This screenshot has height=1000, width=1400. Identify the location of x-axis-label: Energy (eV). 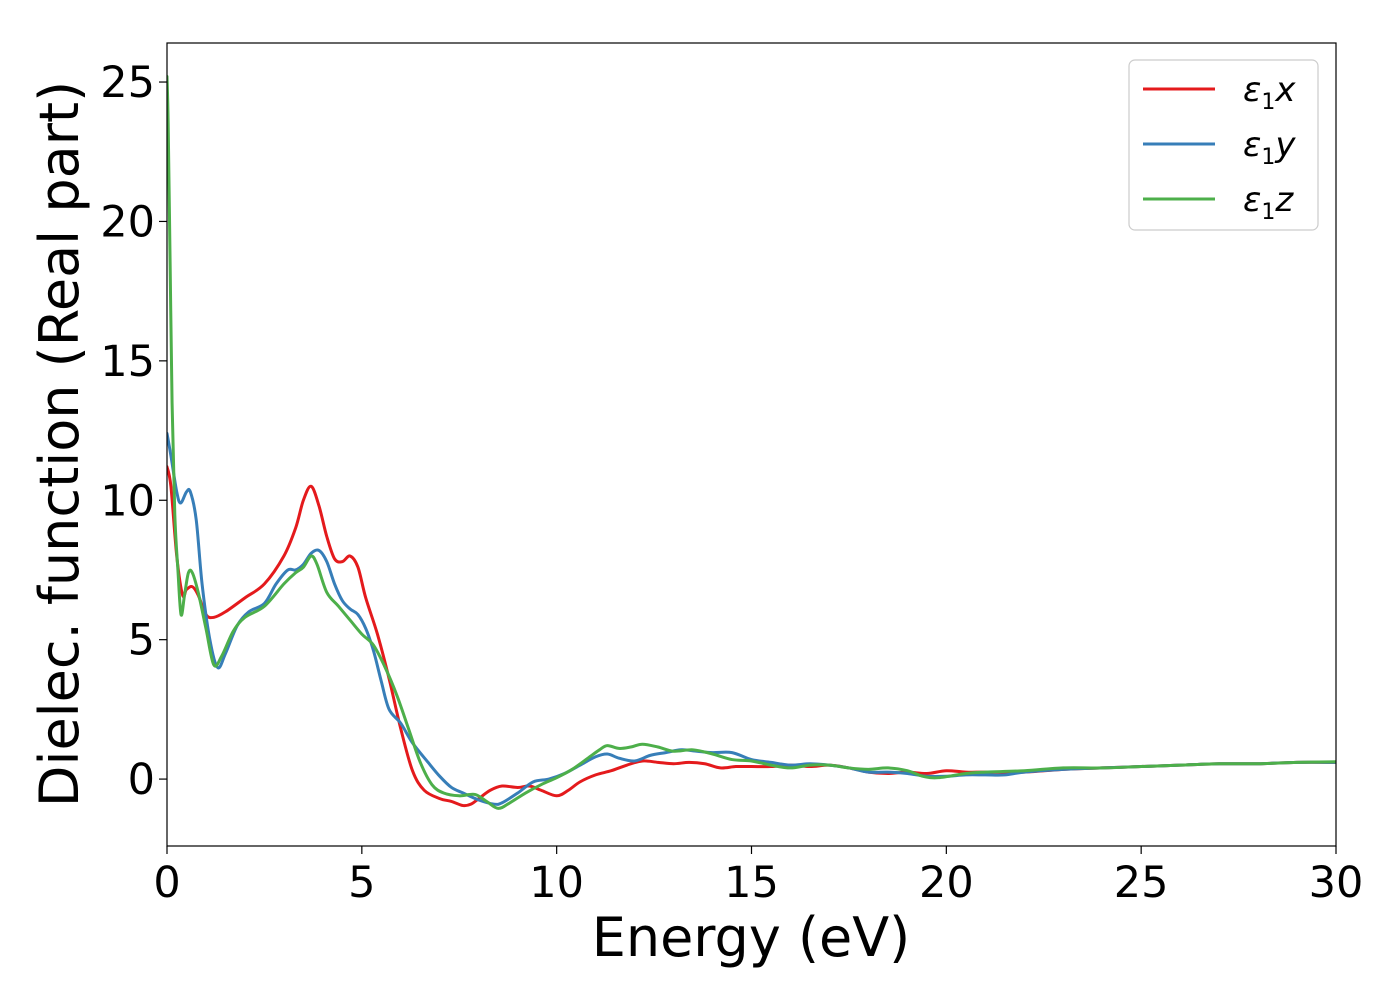
(751, 937).